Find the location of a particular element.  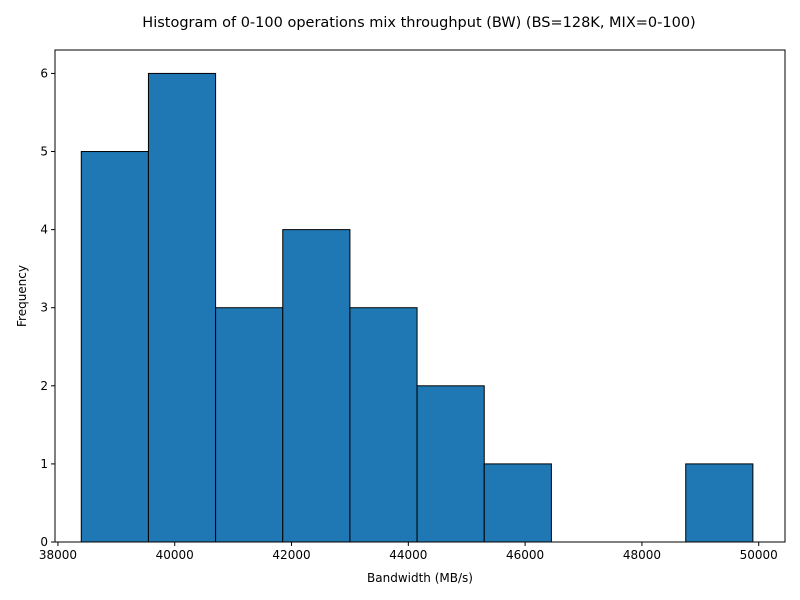

y-tick-label: 2 is located at coordinates (44, 386).